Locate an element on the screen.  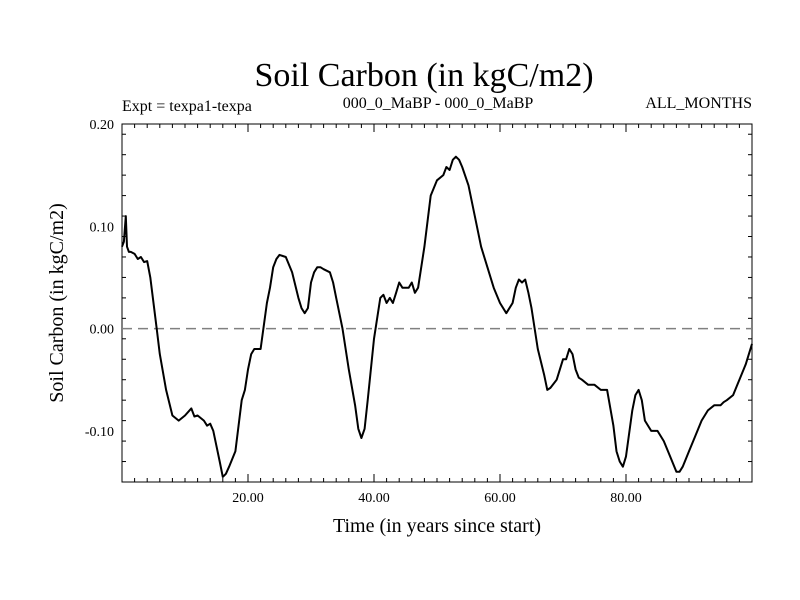
chart-title: Soil Carbon (in kgC/m2) is located at coordinates (423, 75).